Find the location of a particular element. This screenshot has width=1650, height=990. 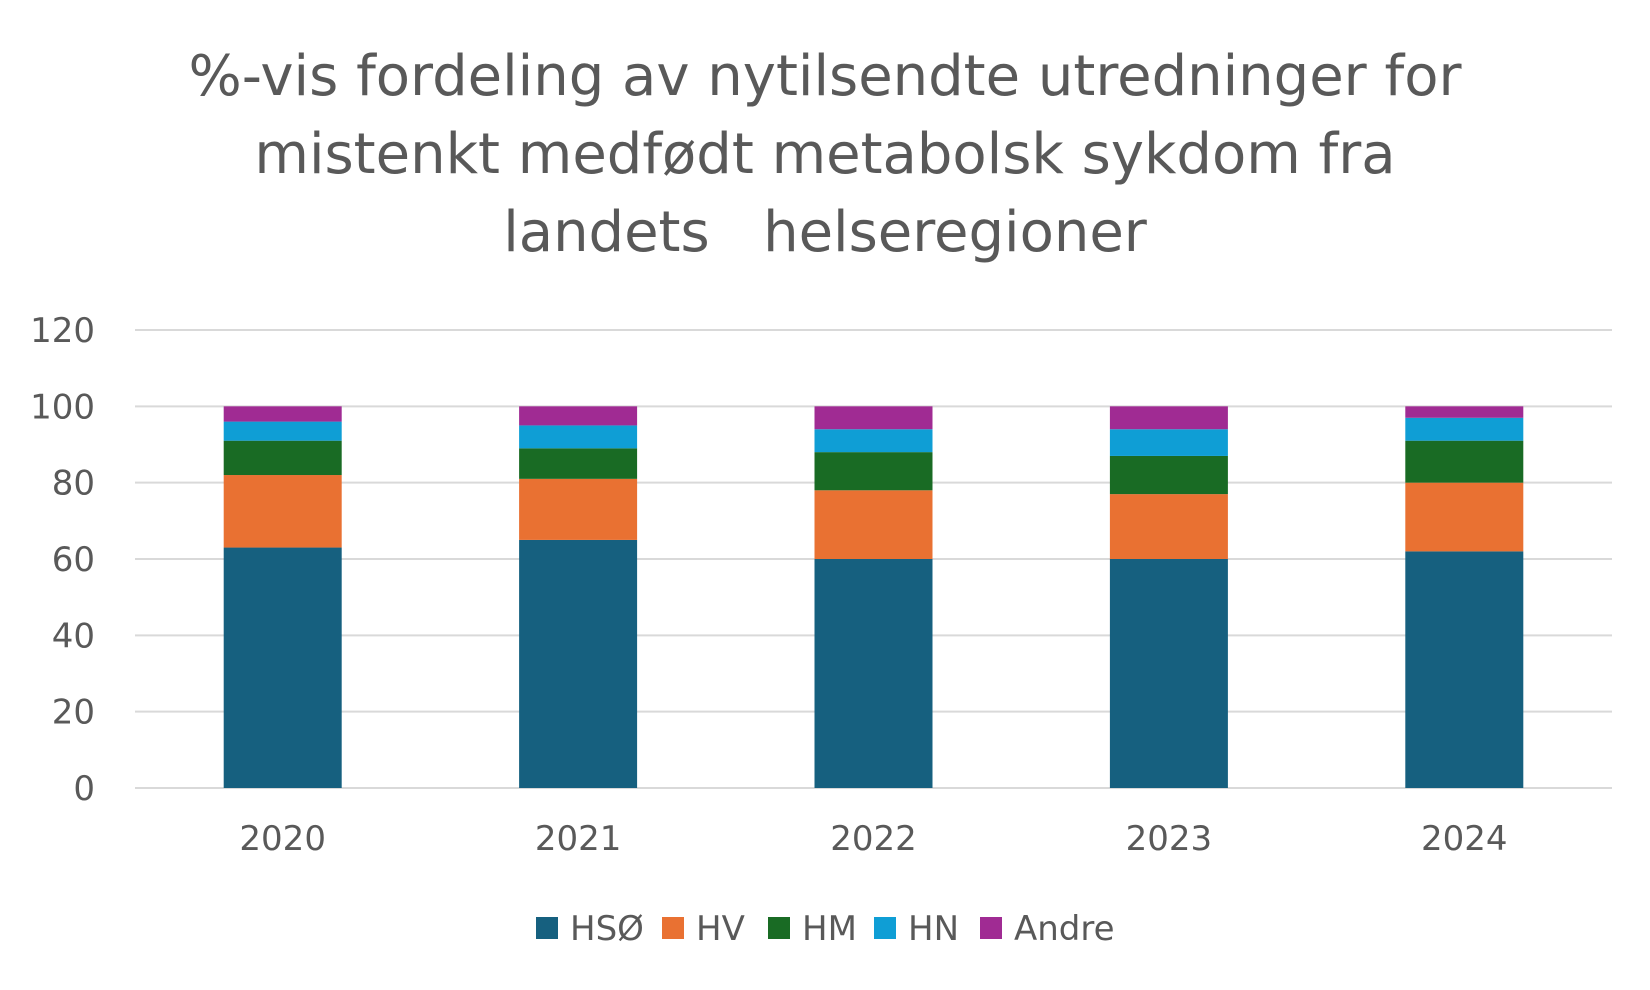

bar-hn-2023 is located at coordinates (1168, 442).